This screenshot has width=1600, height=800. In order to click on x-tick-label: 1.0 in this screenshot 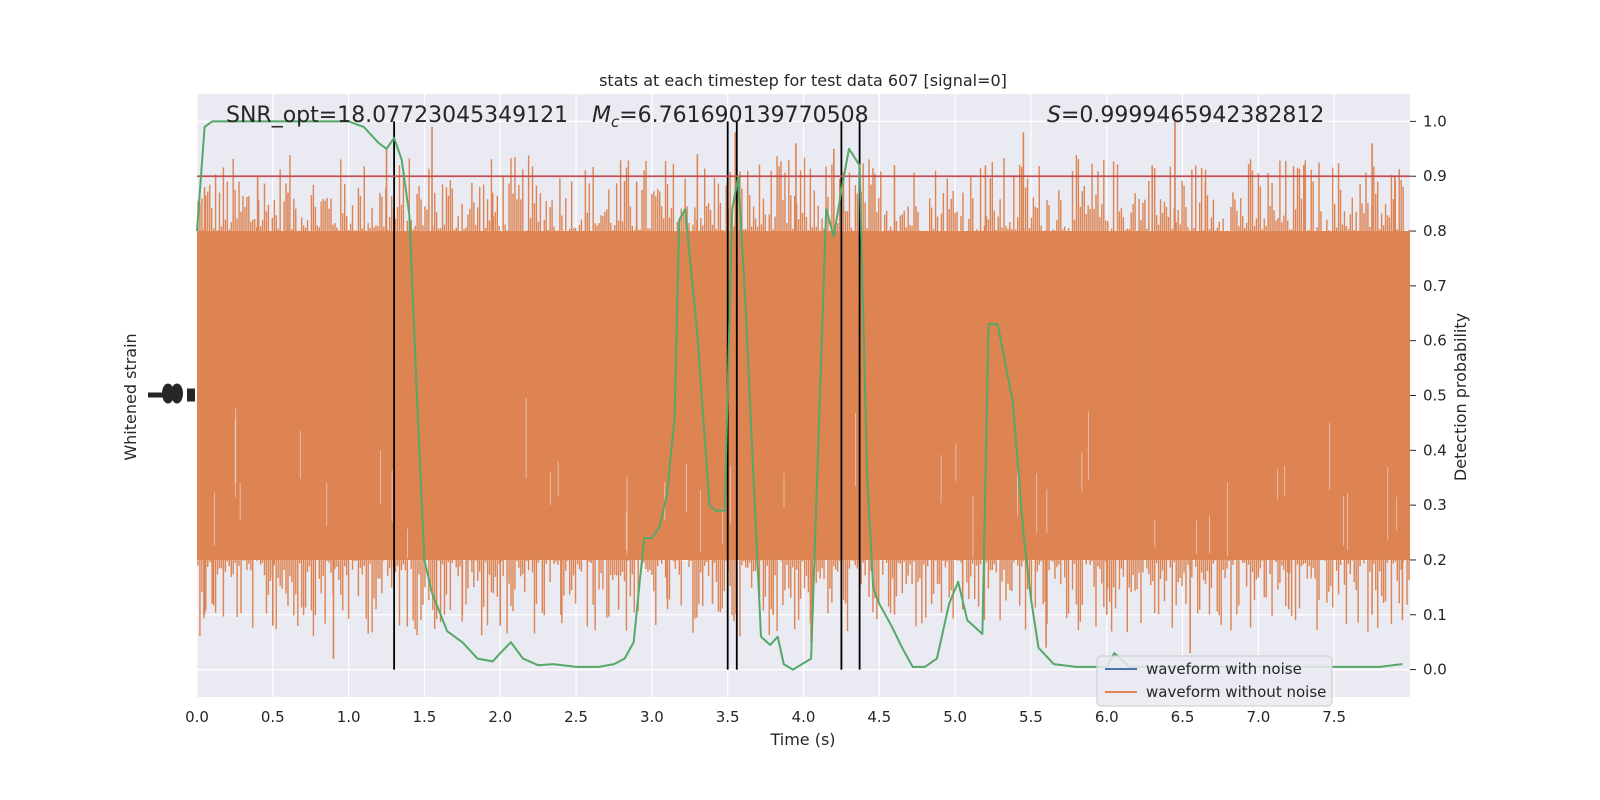, I will do `click(349, 717)`.